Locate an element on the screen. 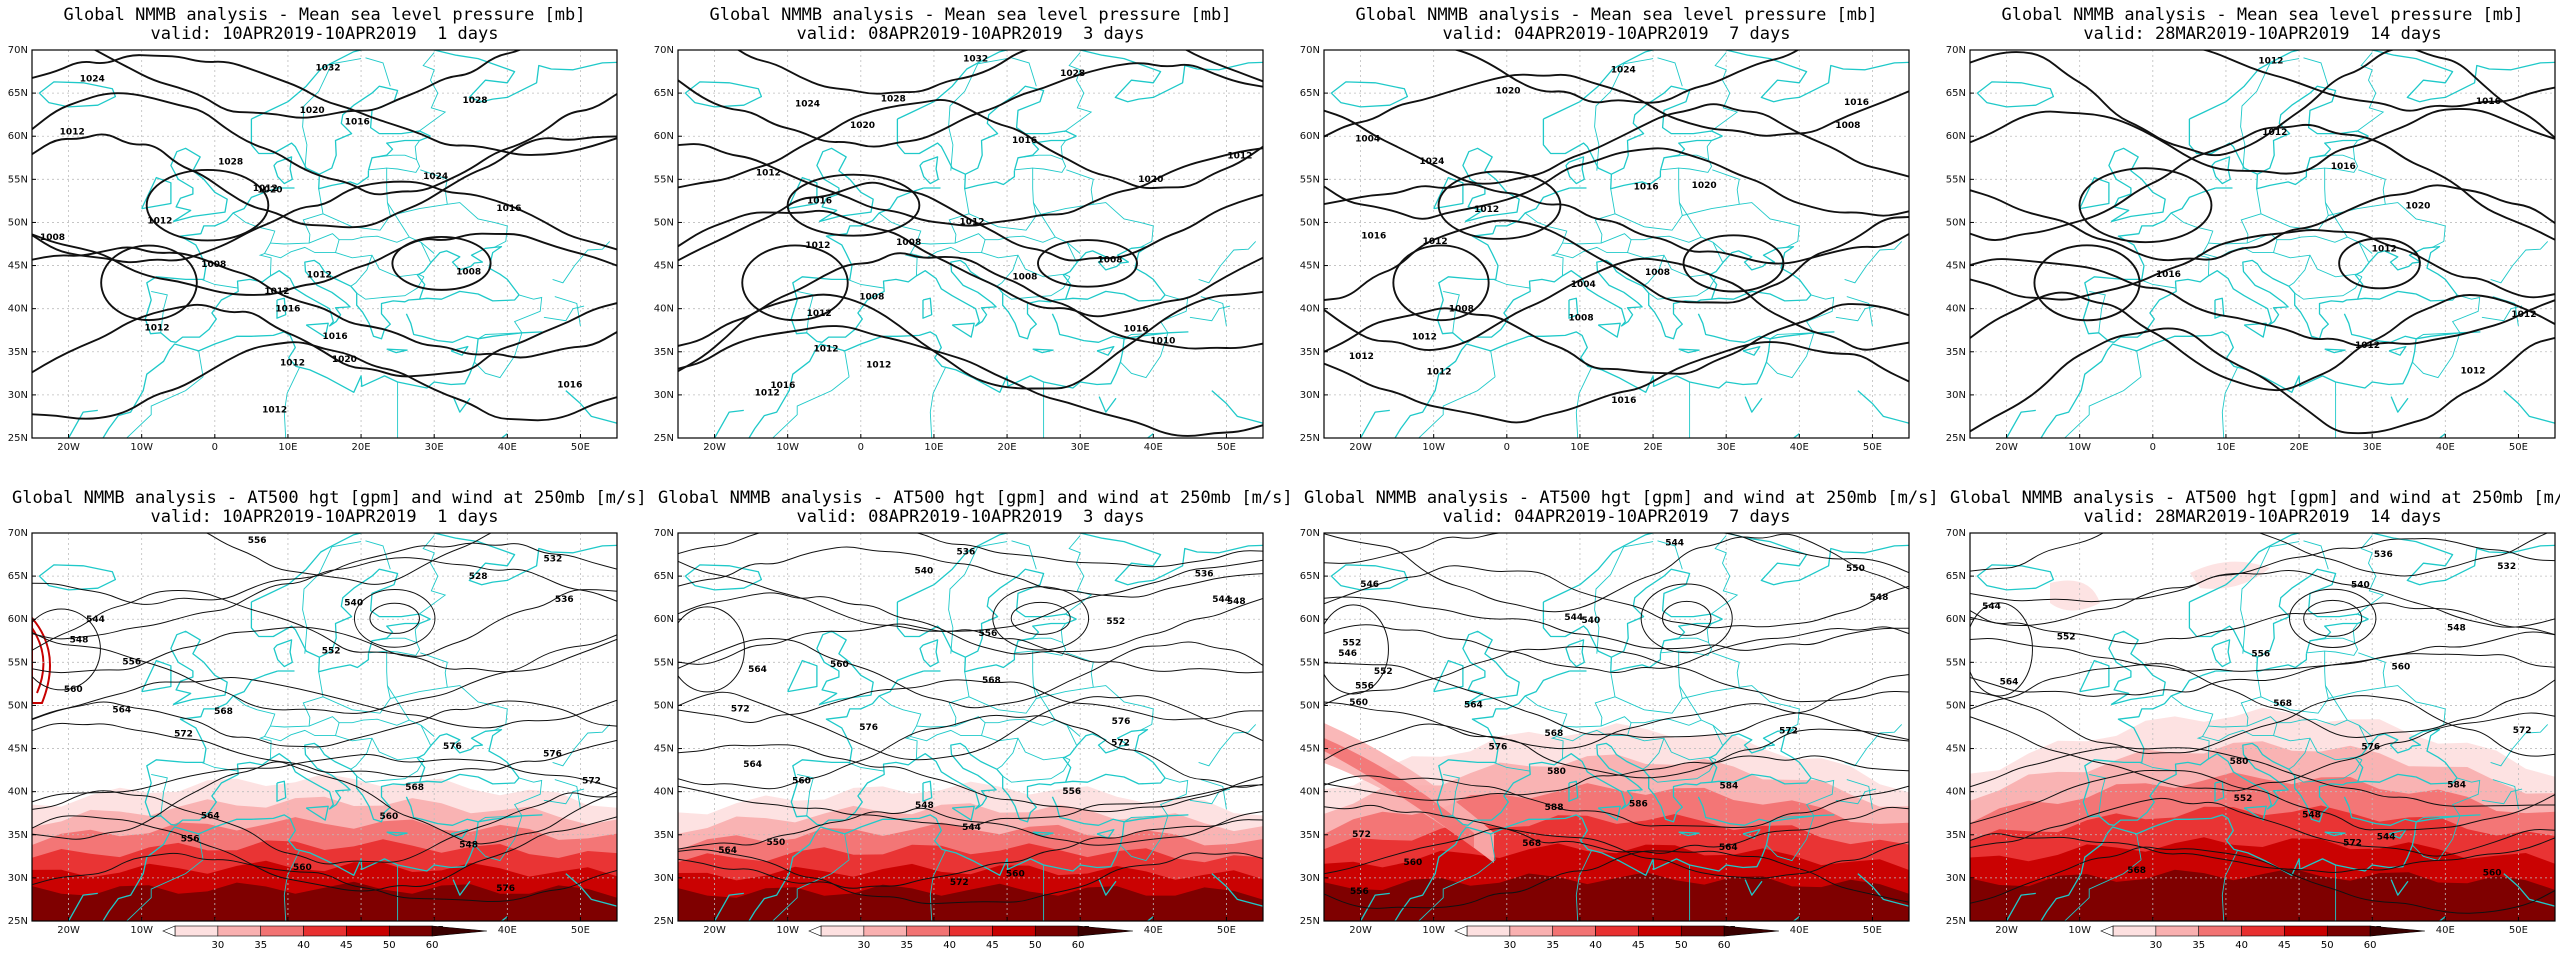 The image size is (2560, 960). contour-label: 588 is located at coordinates (1554, 808).